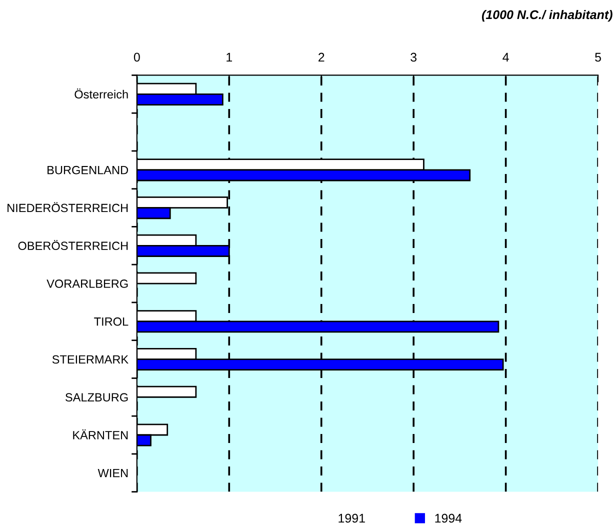  I want to click on x-tick-label: 5, so click(598, 57).